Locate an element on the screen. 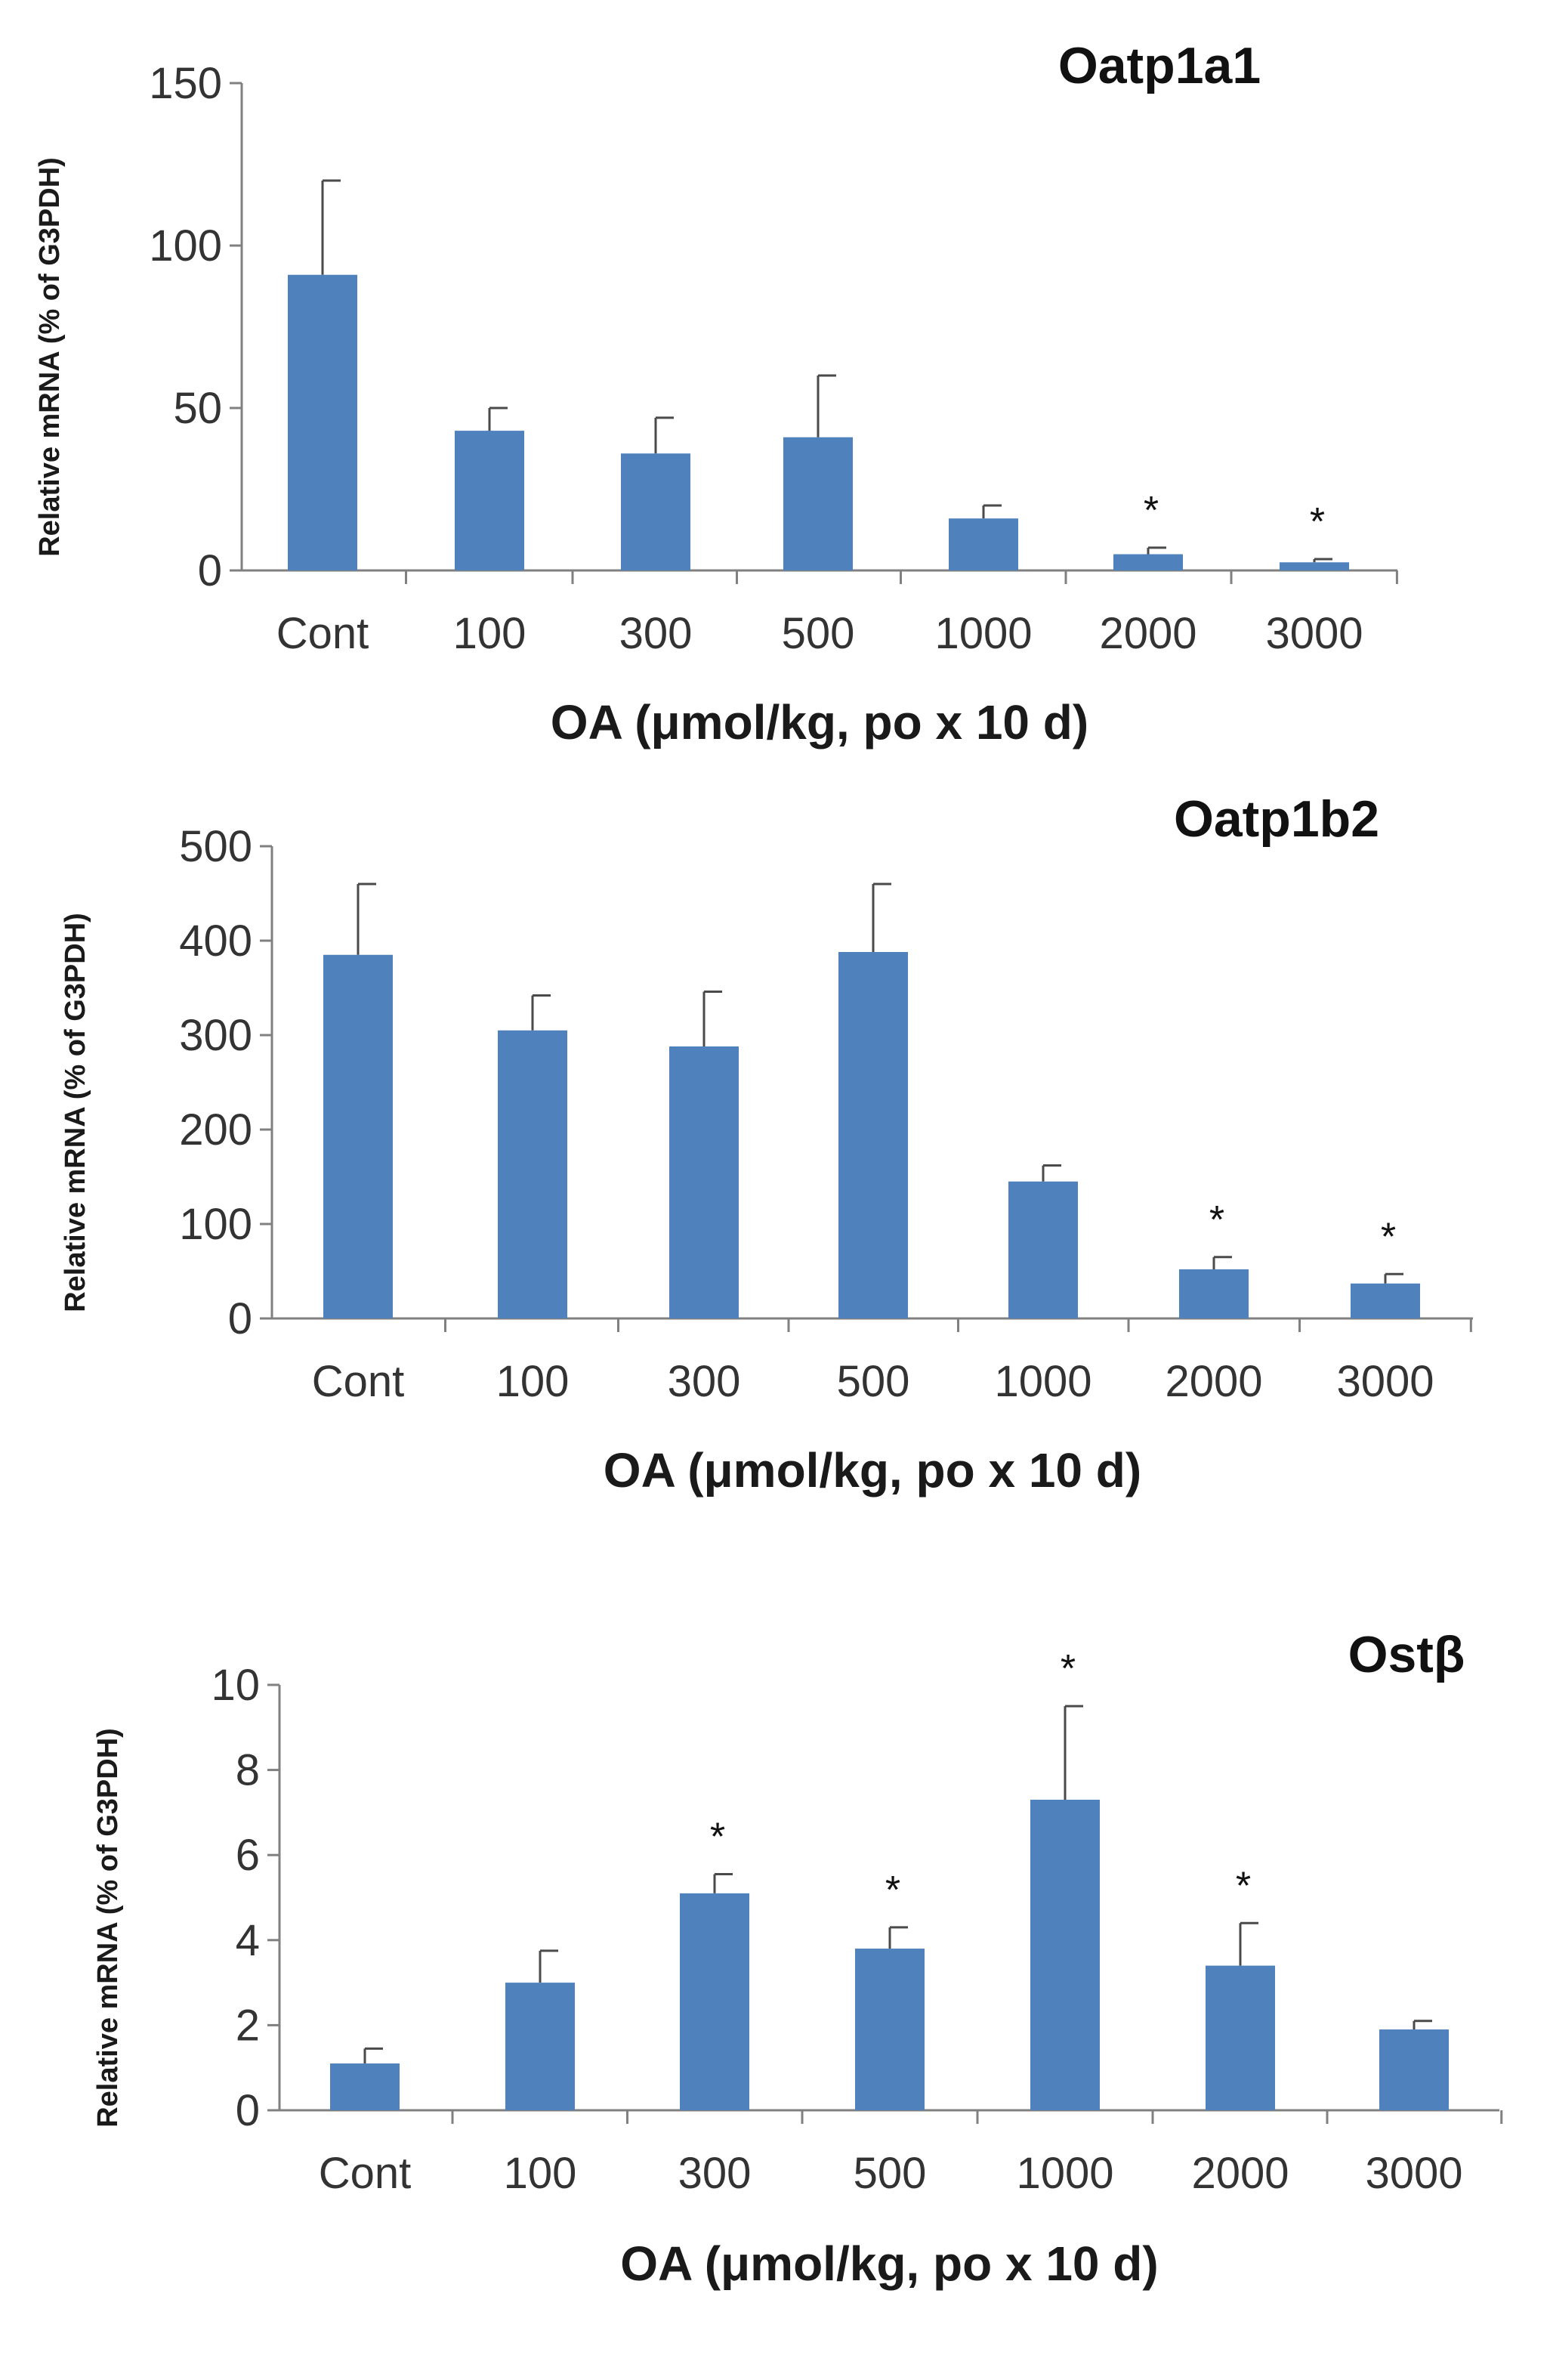  chart3-y-tick-label: 0 is located at coordinates (248, 2110).